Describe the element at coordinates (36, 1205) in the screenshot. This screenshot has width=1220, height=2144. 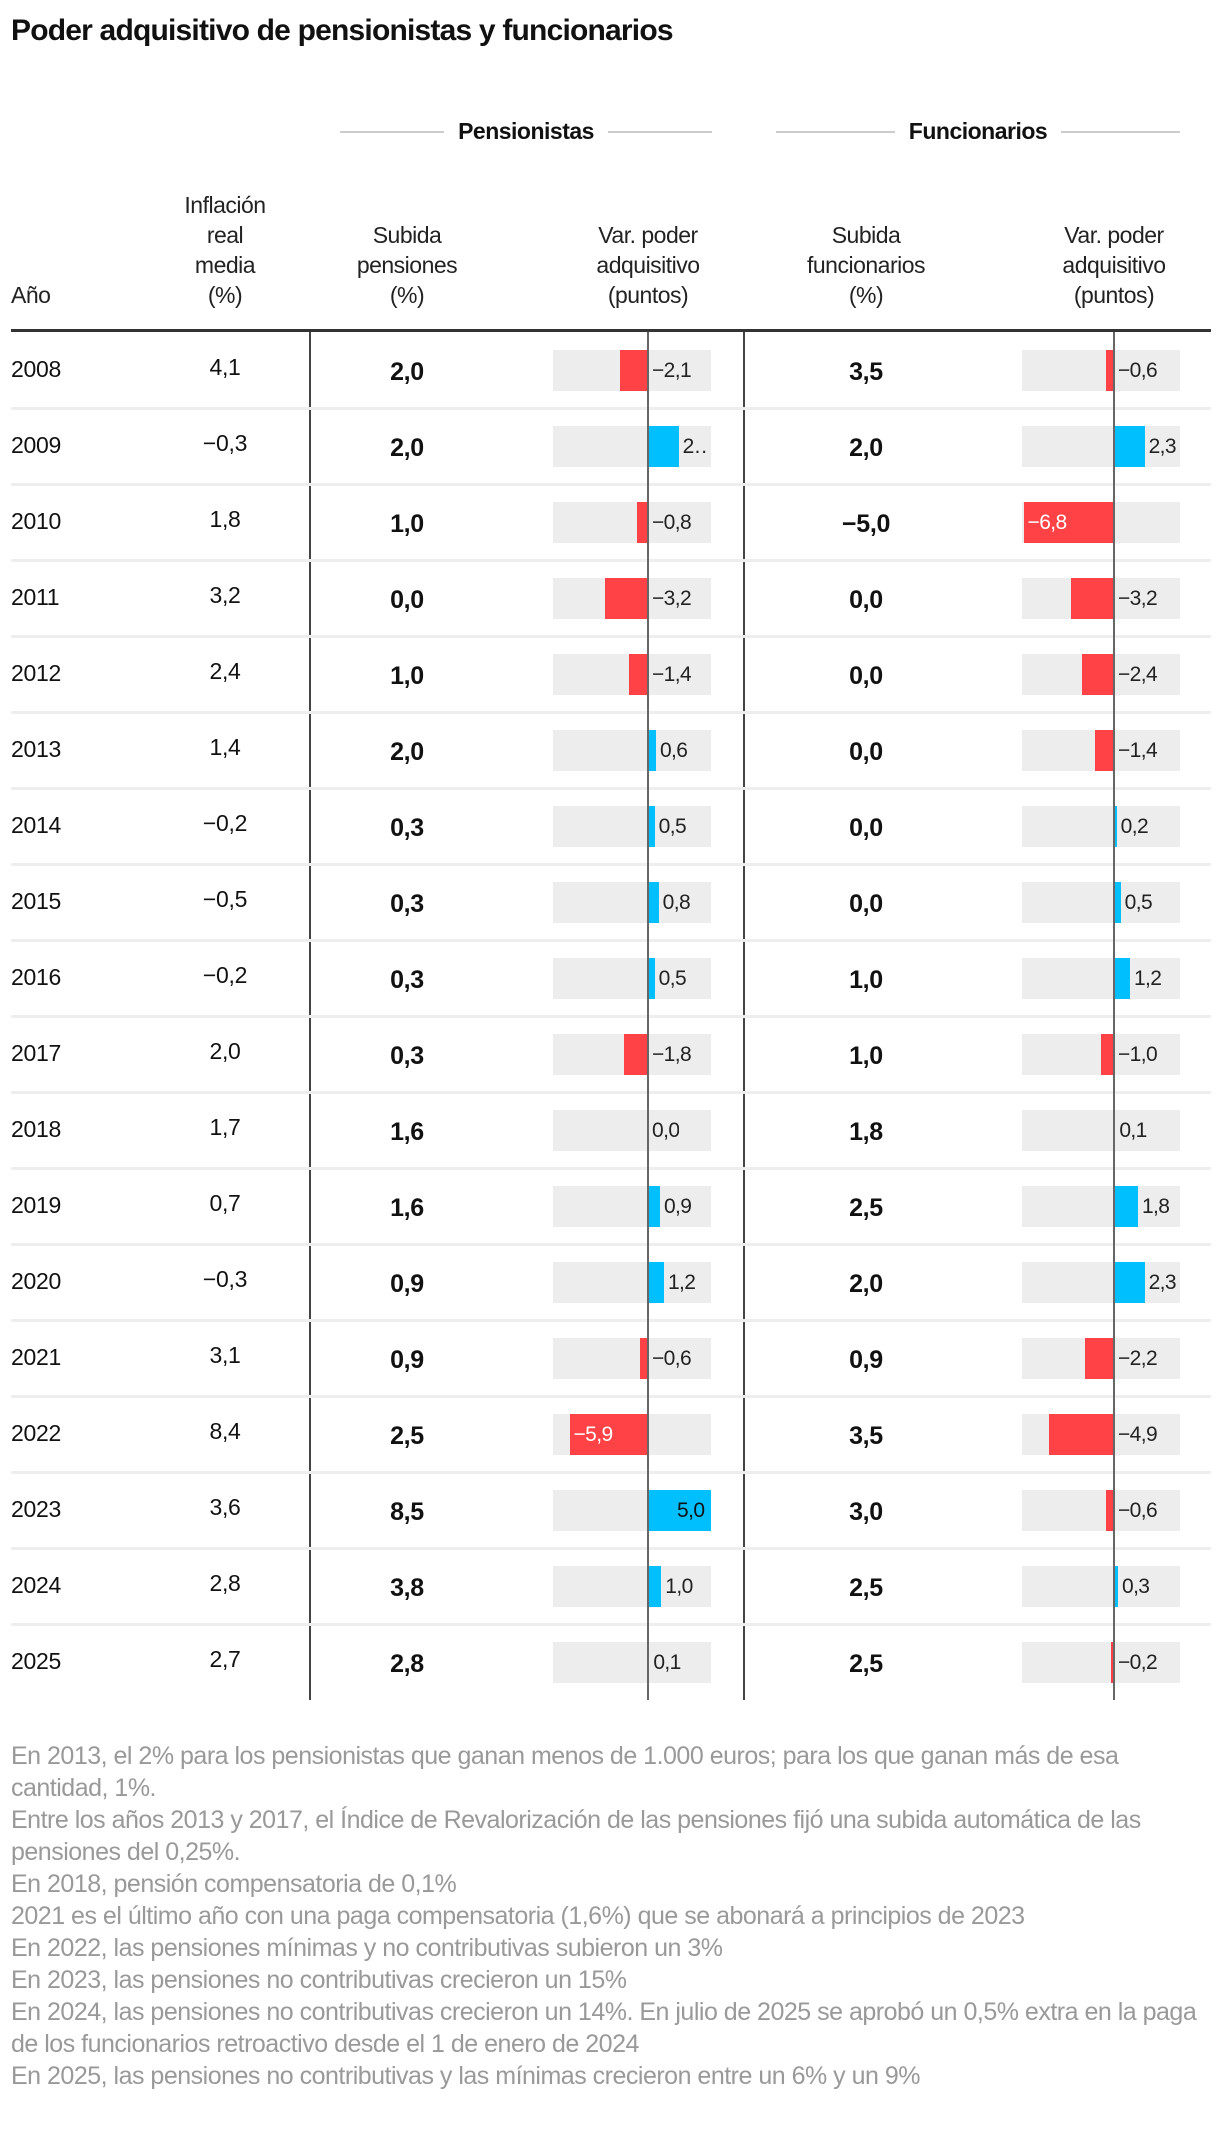
I see `cell-year: 2019` at that location.